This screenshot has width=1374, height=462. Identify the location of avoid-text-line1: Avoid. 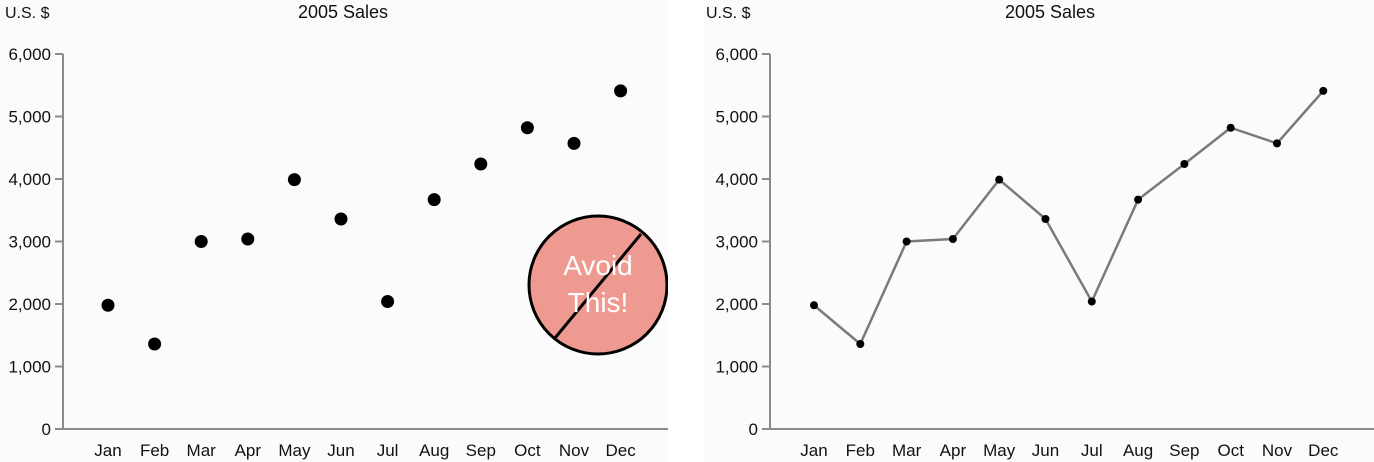
(598, 265).